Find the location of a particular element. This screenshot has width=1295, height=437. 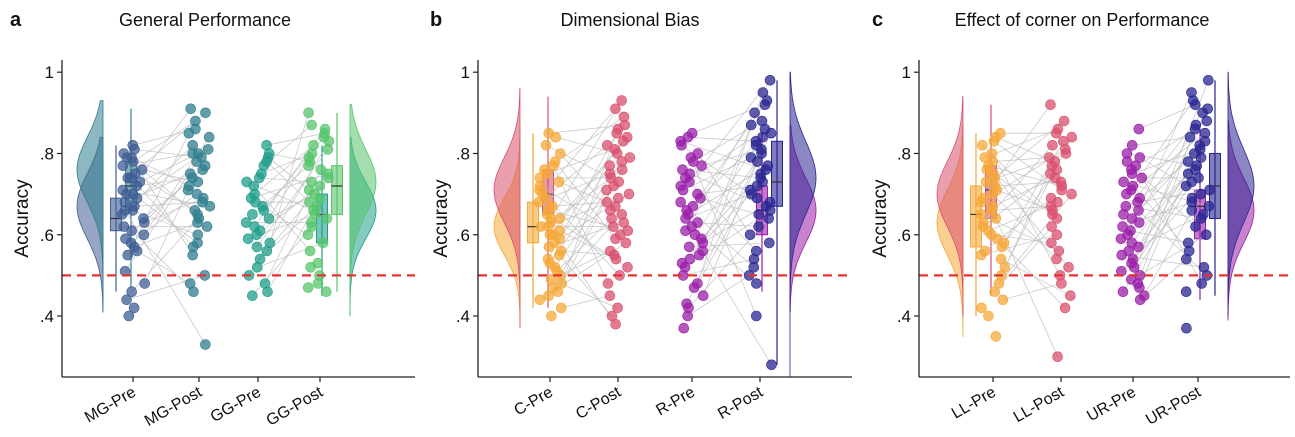

x-tick-label: C-Pre is located at coordinates (533, 402).